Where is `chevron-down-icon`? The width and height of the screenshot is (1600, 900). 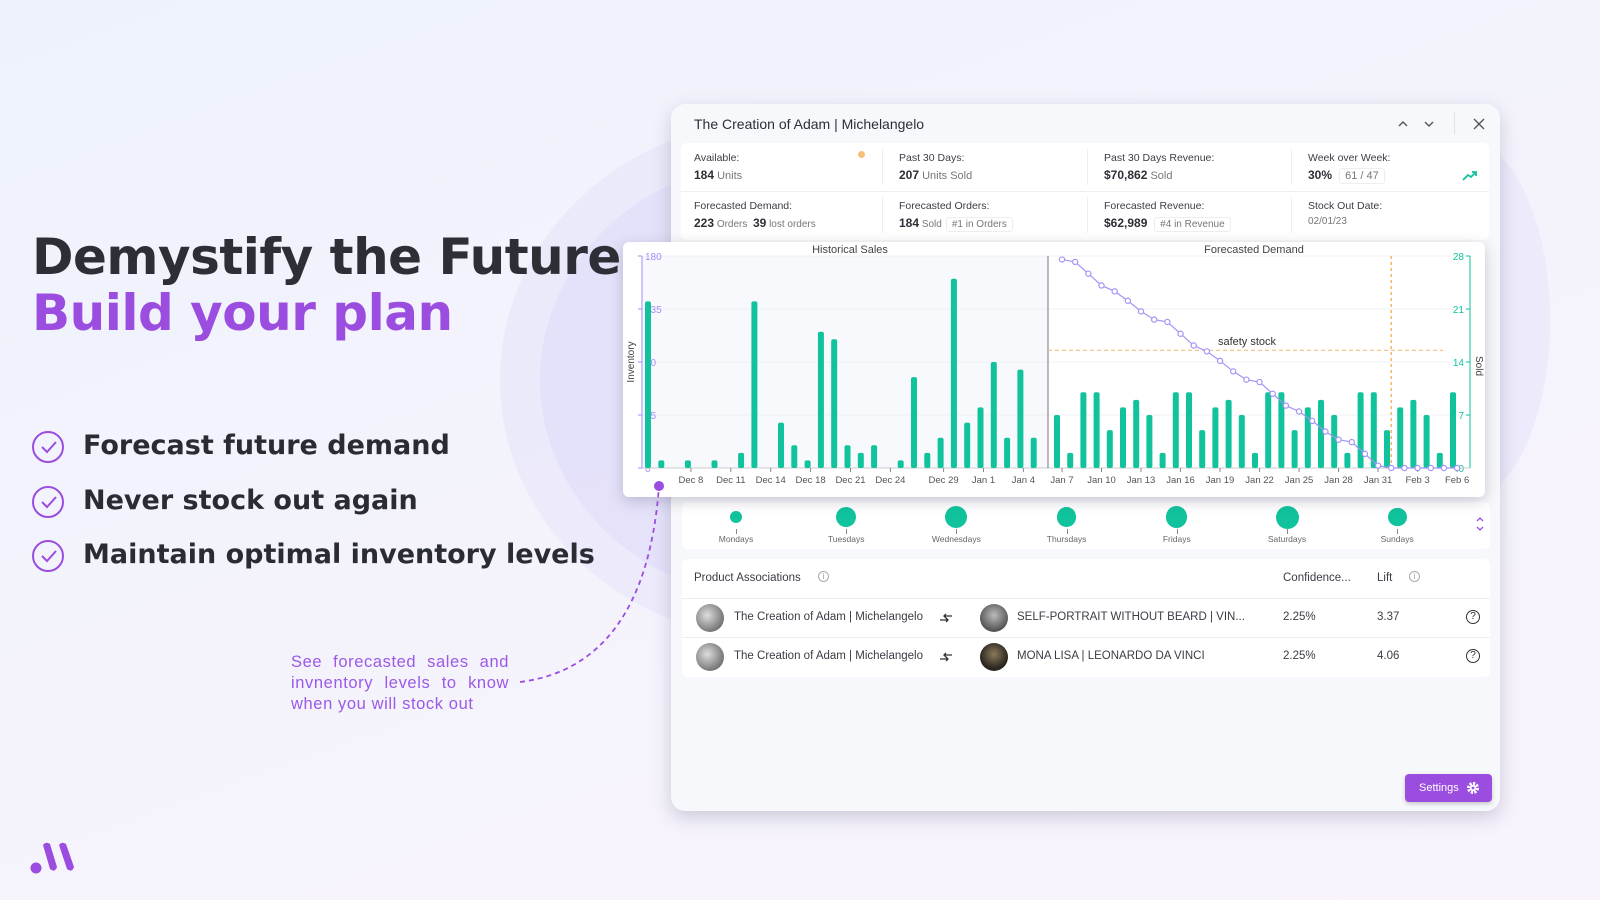
chevron-down-icon is located at coordinates (1429, 124).